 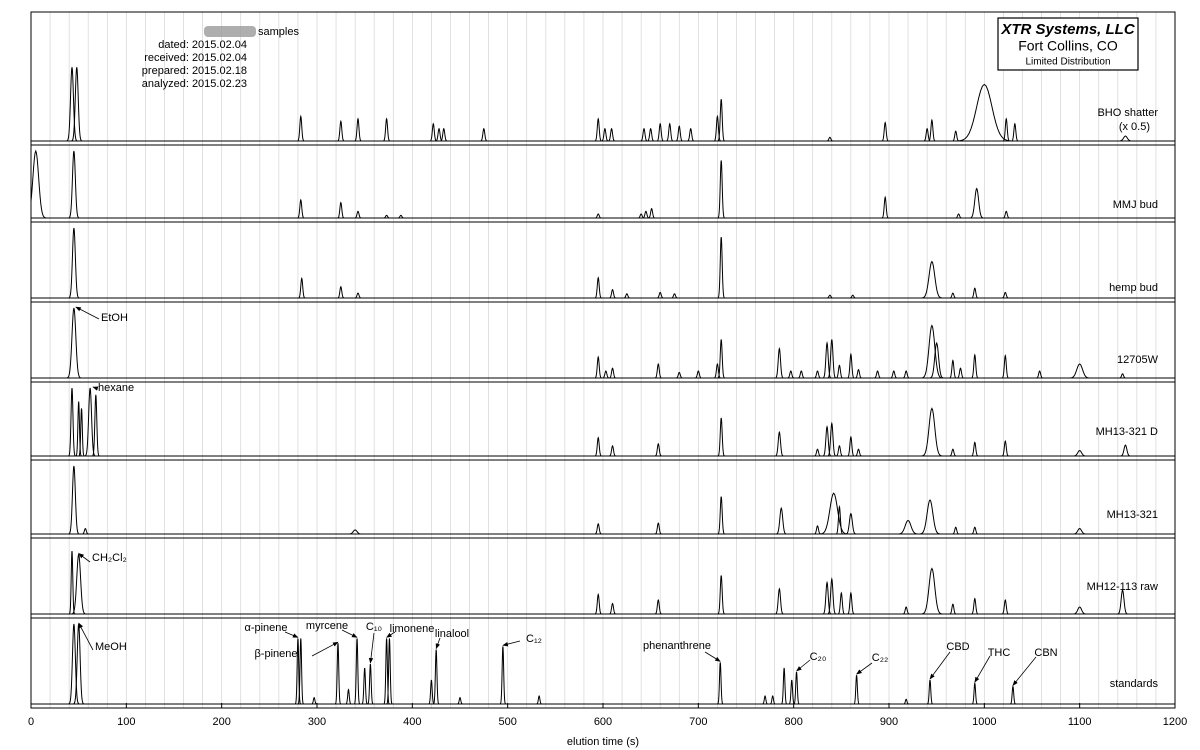 I want to click on annotation-label: MeOH, so click(x=111, y=647).